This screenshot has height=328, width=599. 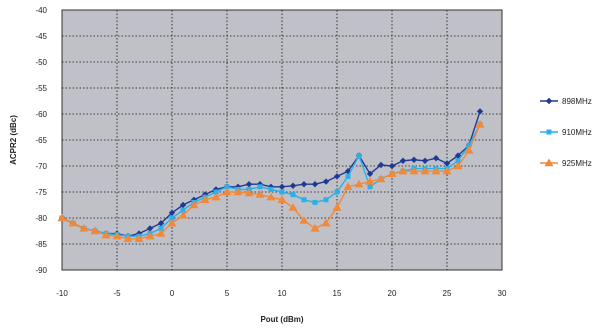 What do you see at coordinates (227, 293) in the screenshot?
I see `x-tick-label: 5` at bounding box center [227, 293].